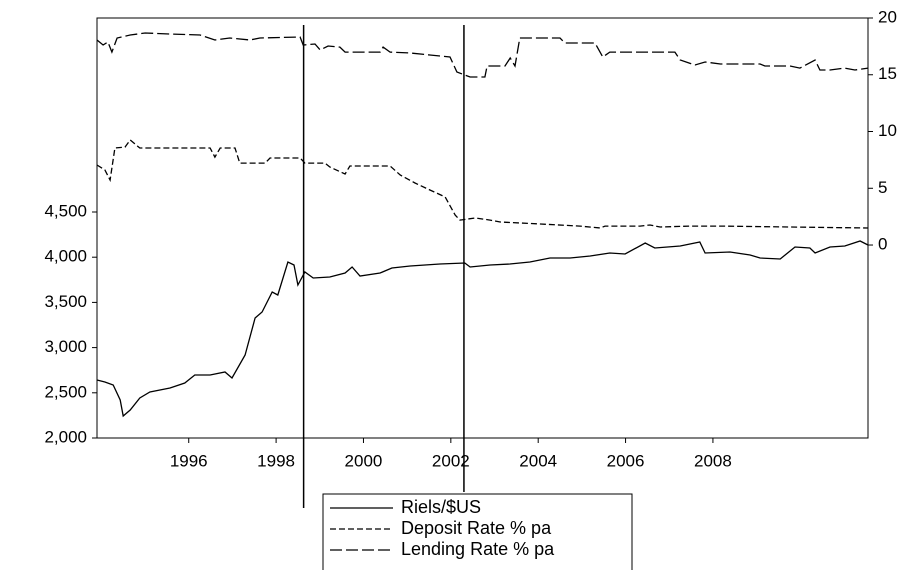 The image size is (920, 570). I want to click on legend-box, so click(477, 531).